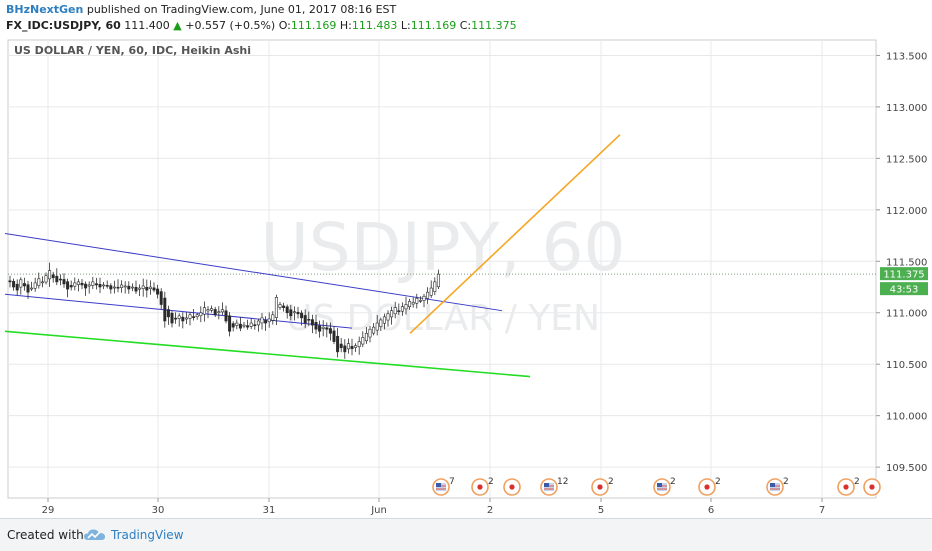 The height and width of the screenshot is (551, 932). Describe the element at coordinates (374, 25) in the screenshot. I see `high-value: 111.483` at that location.